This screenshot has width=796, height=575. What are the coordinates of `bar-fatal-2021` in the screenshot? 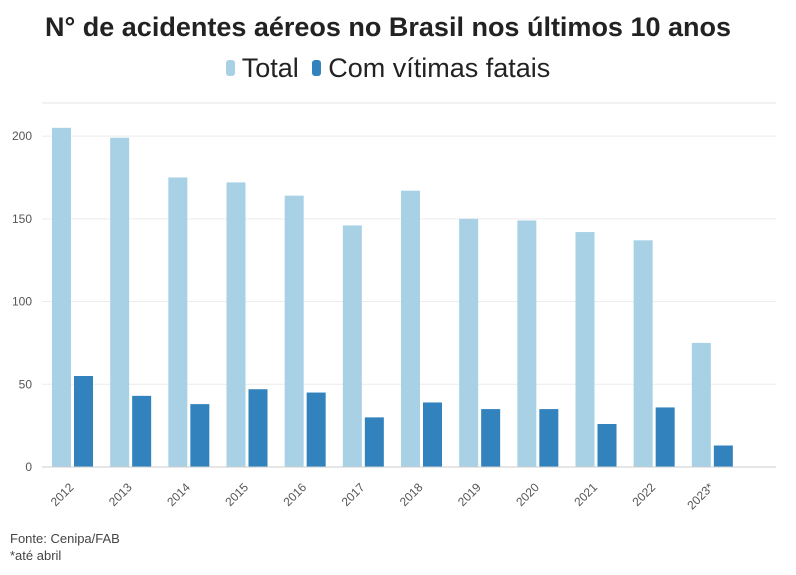 It's located at (607, 445).